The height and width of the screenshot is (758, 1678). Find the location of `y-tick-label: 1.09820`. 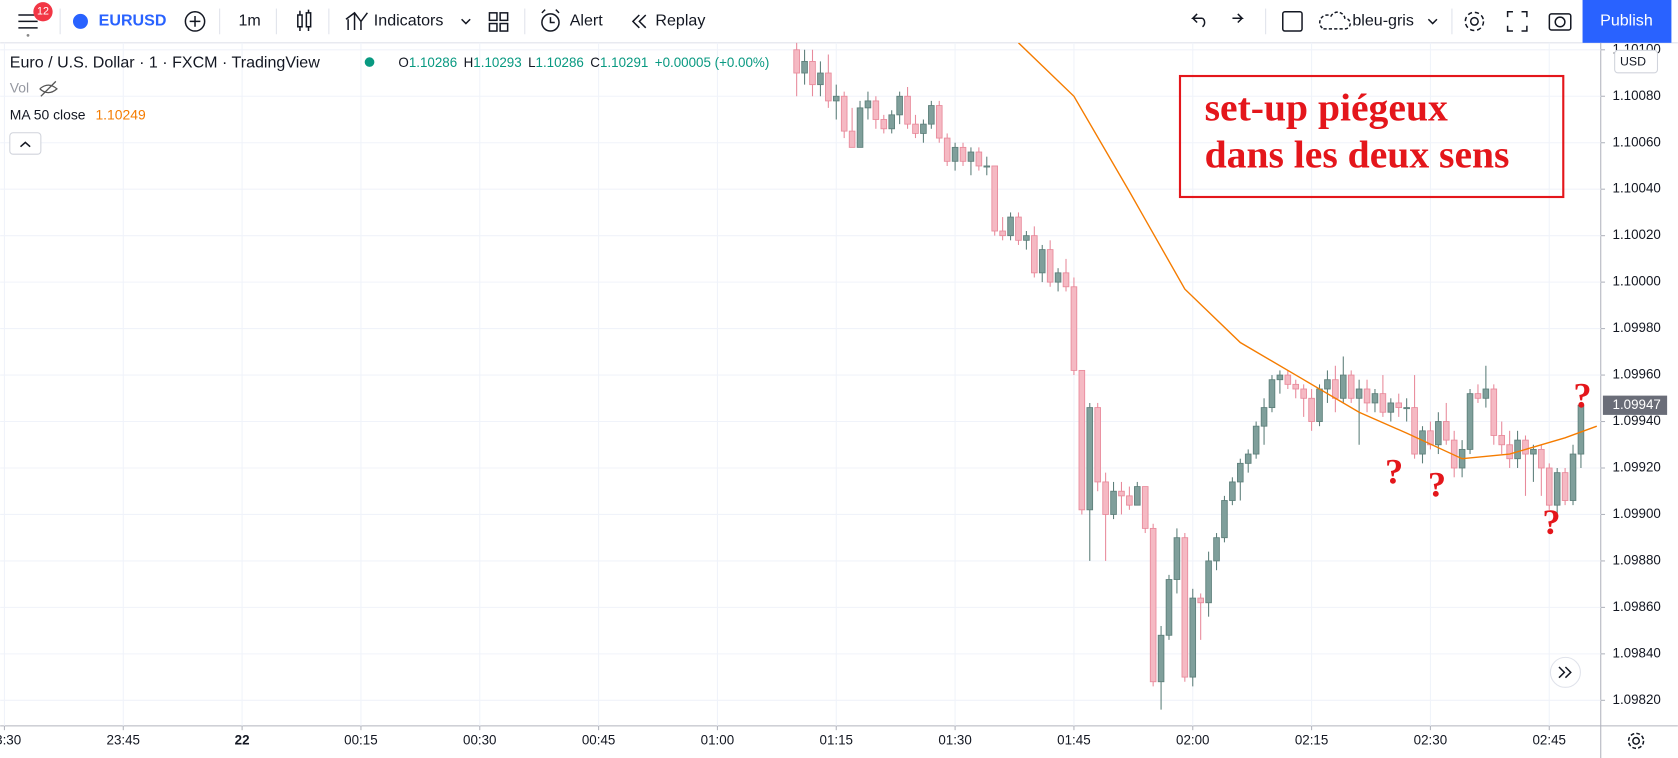

y-tick-label: 1.09820 is located at coordinates (1637, 699).